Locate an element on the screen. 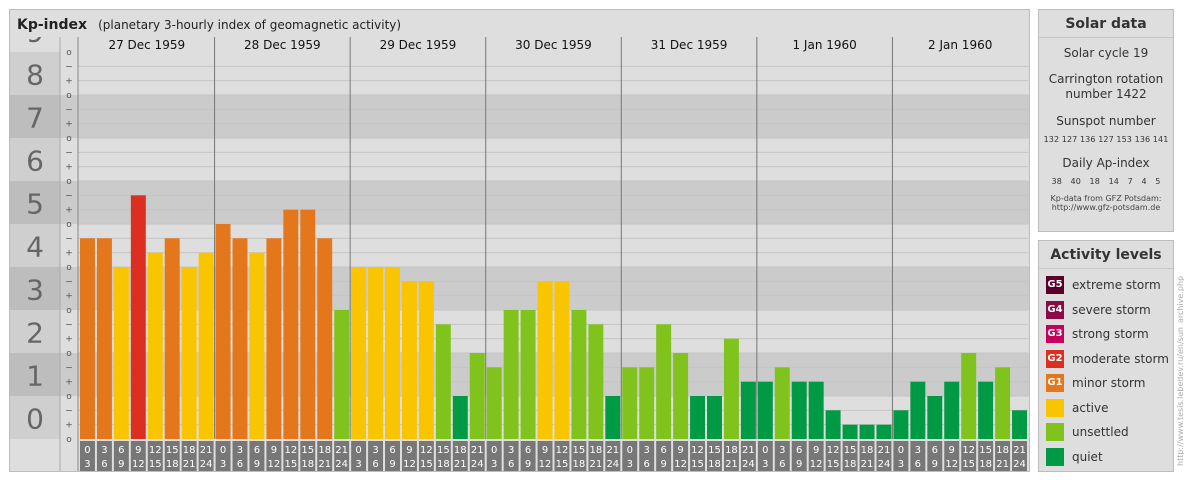  activity-level-item: G2 moderate storm is located at coordinates (1109, 359).